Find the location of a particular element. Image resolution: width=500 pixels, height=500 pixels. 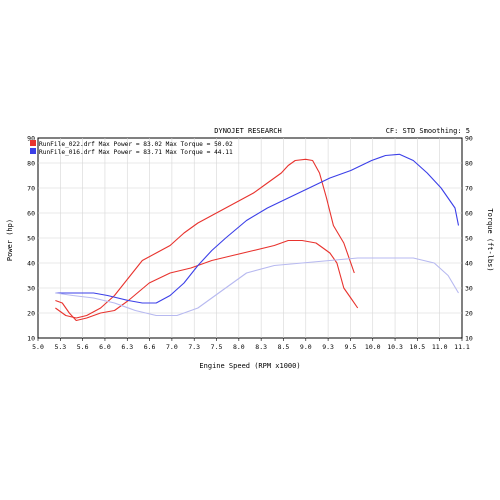

y2-tick-label: 10 is located at coordinates (469, 339).